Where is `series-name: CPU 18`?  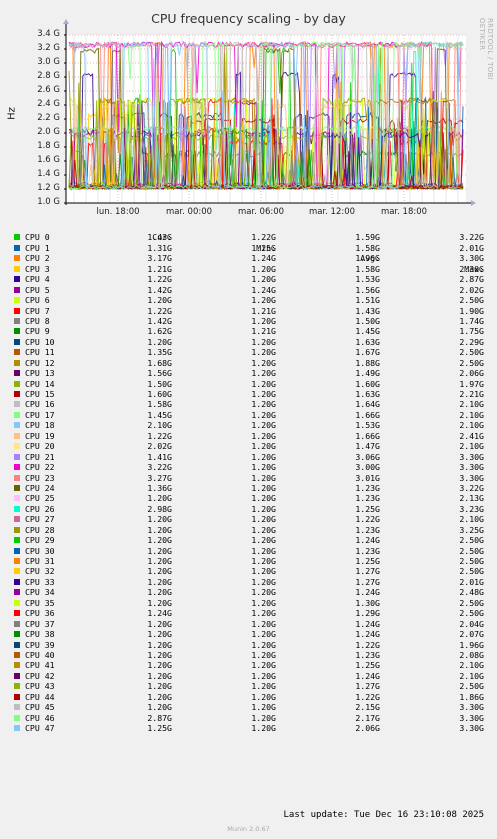
series-name: CPU 18 is located at coordinates (40, 425).